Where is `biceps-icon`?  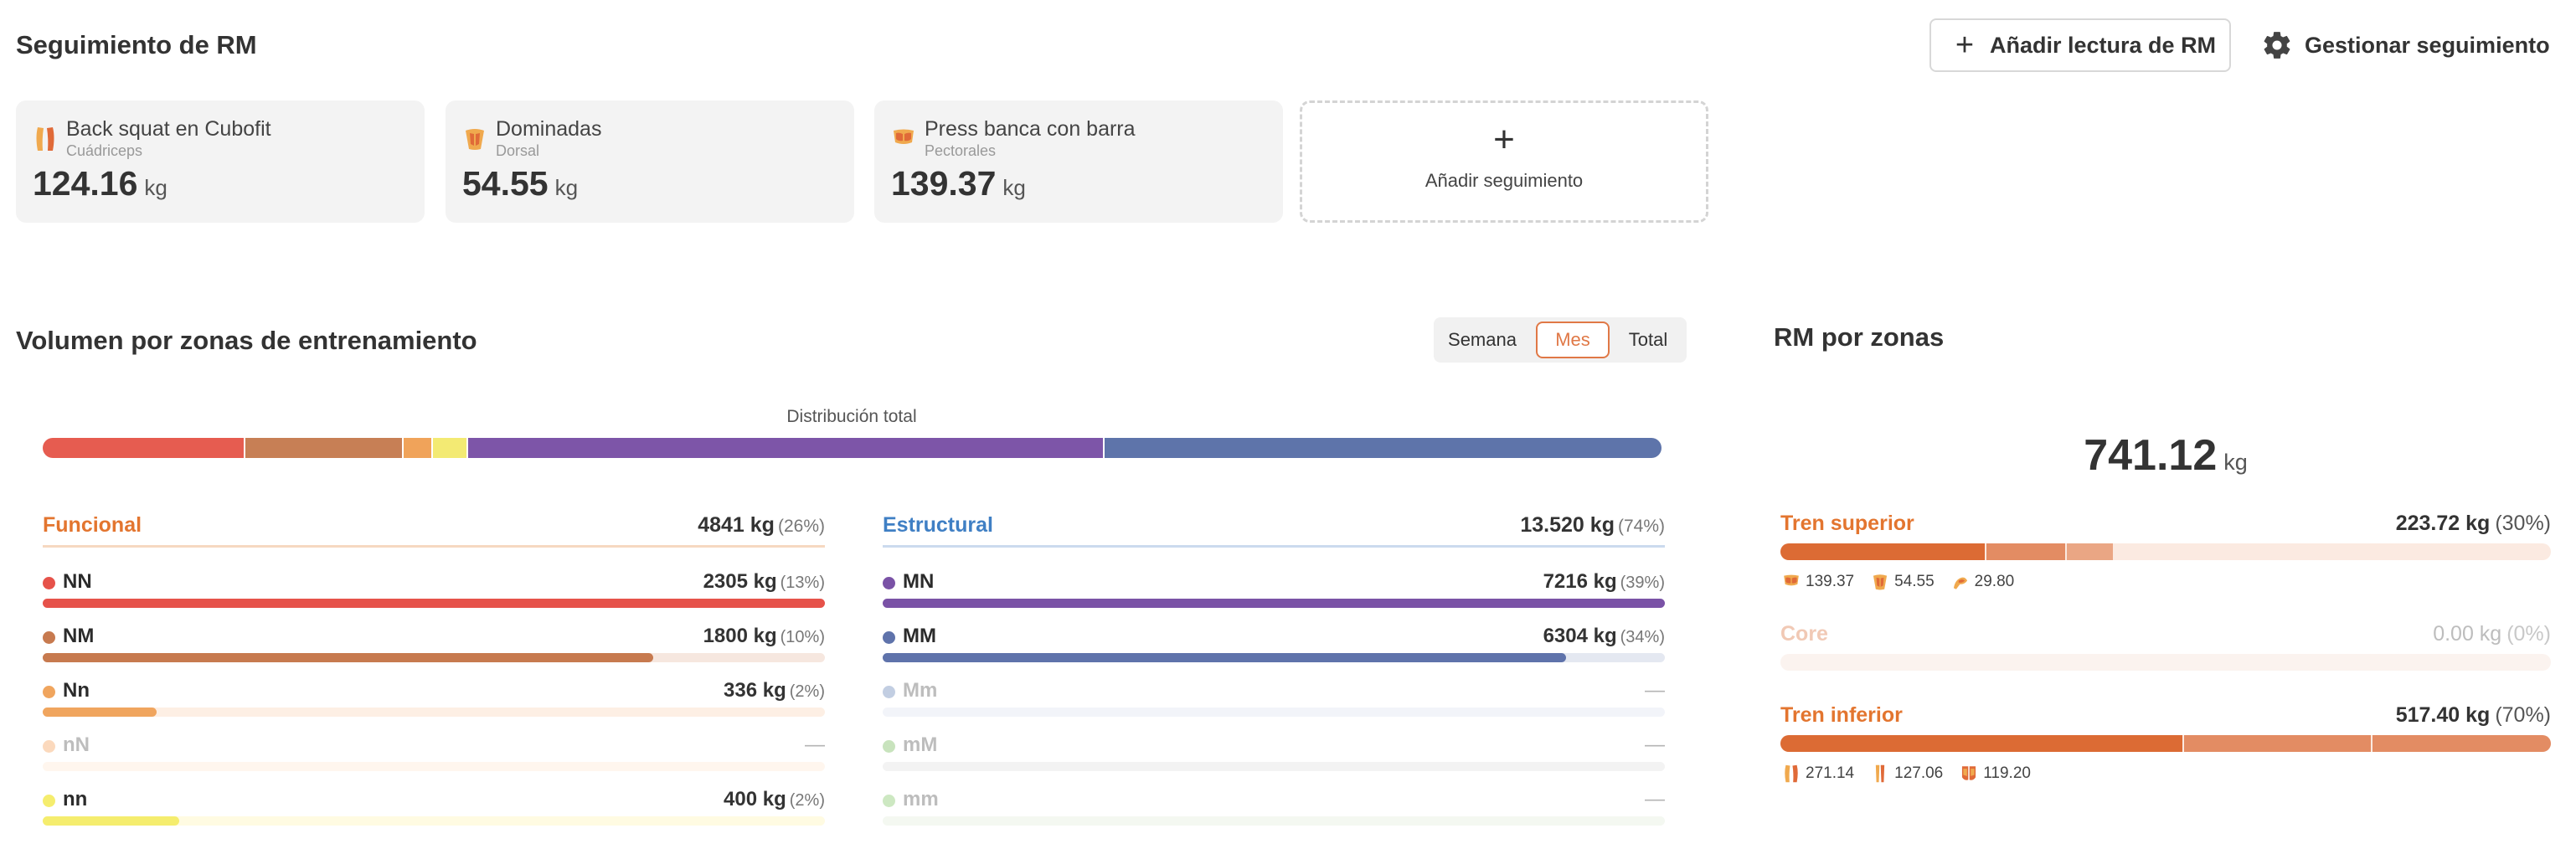 biceps-icon is located at coordinates (1960, 583).